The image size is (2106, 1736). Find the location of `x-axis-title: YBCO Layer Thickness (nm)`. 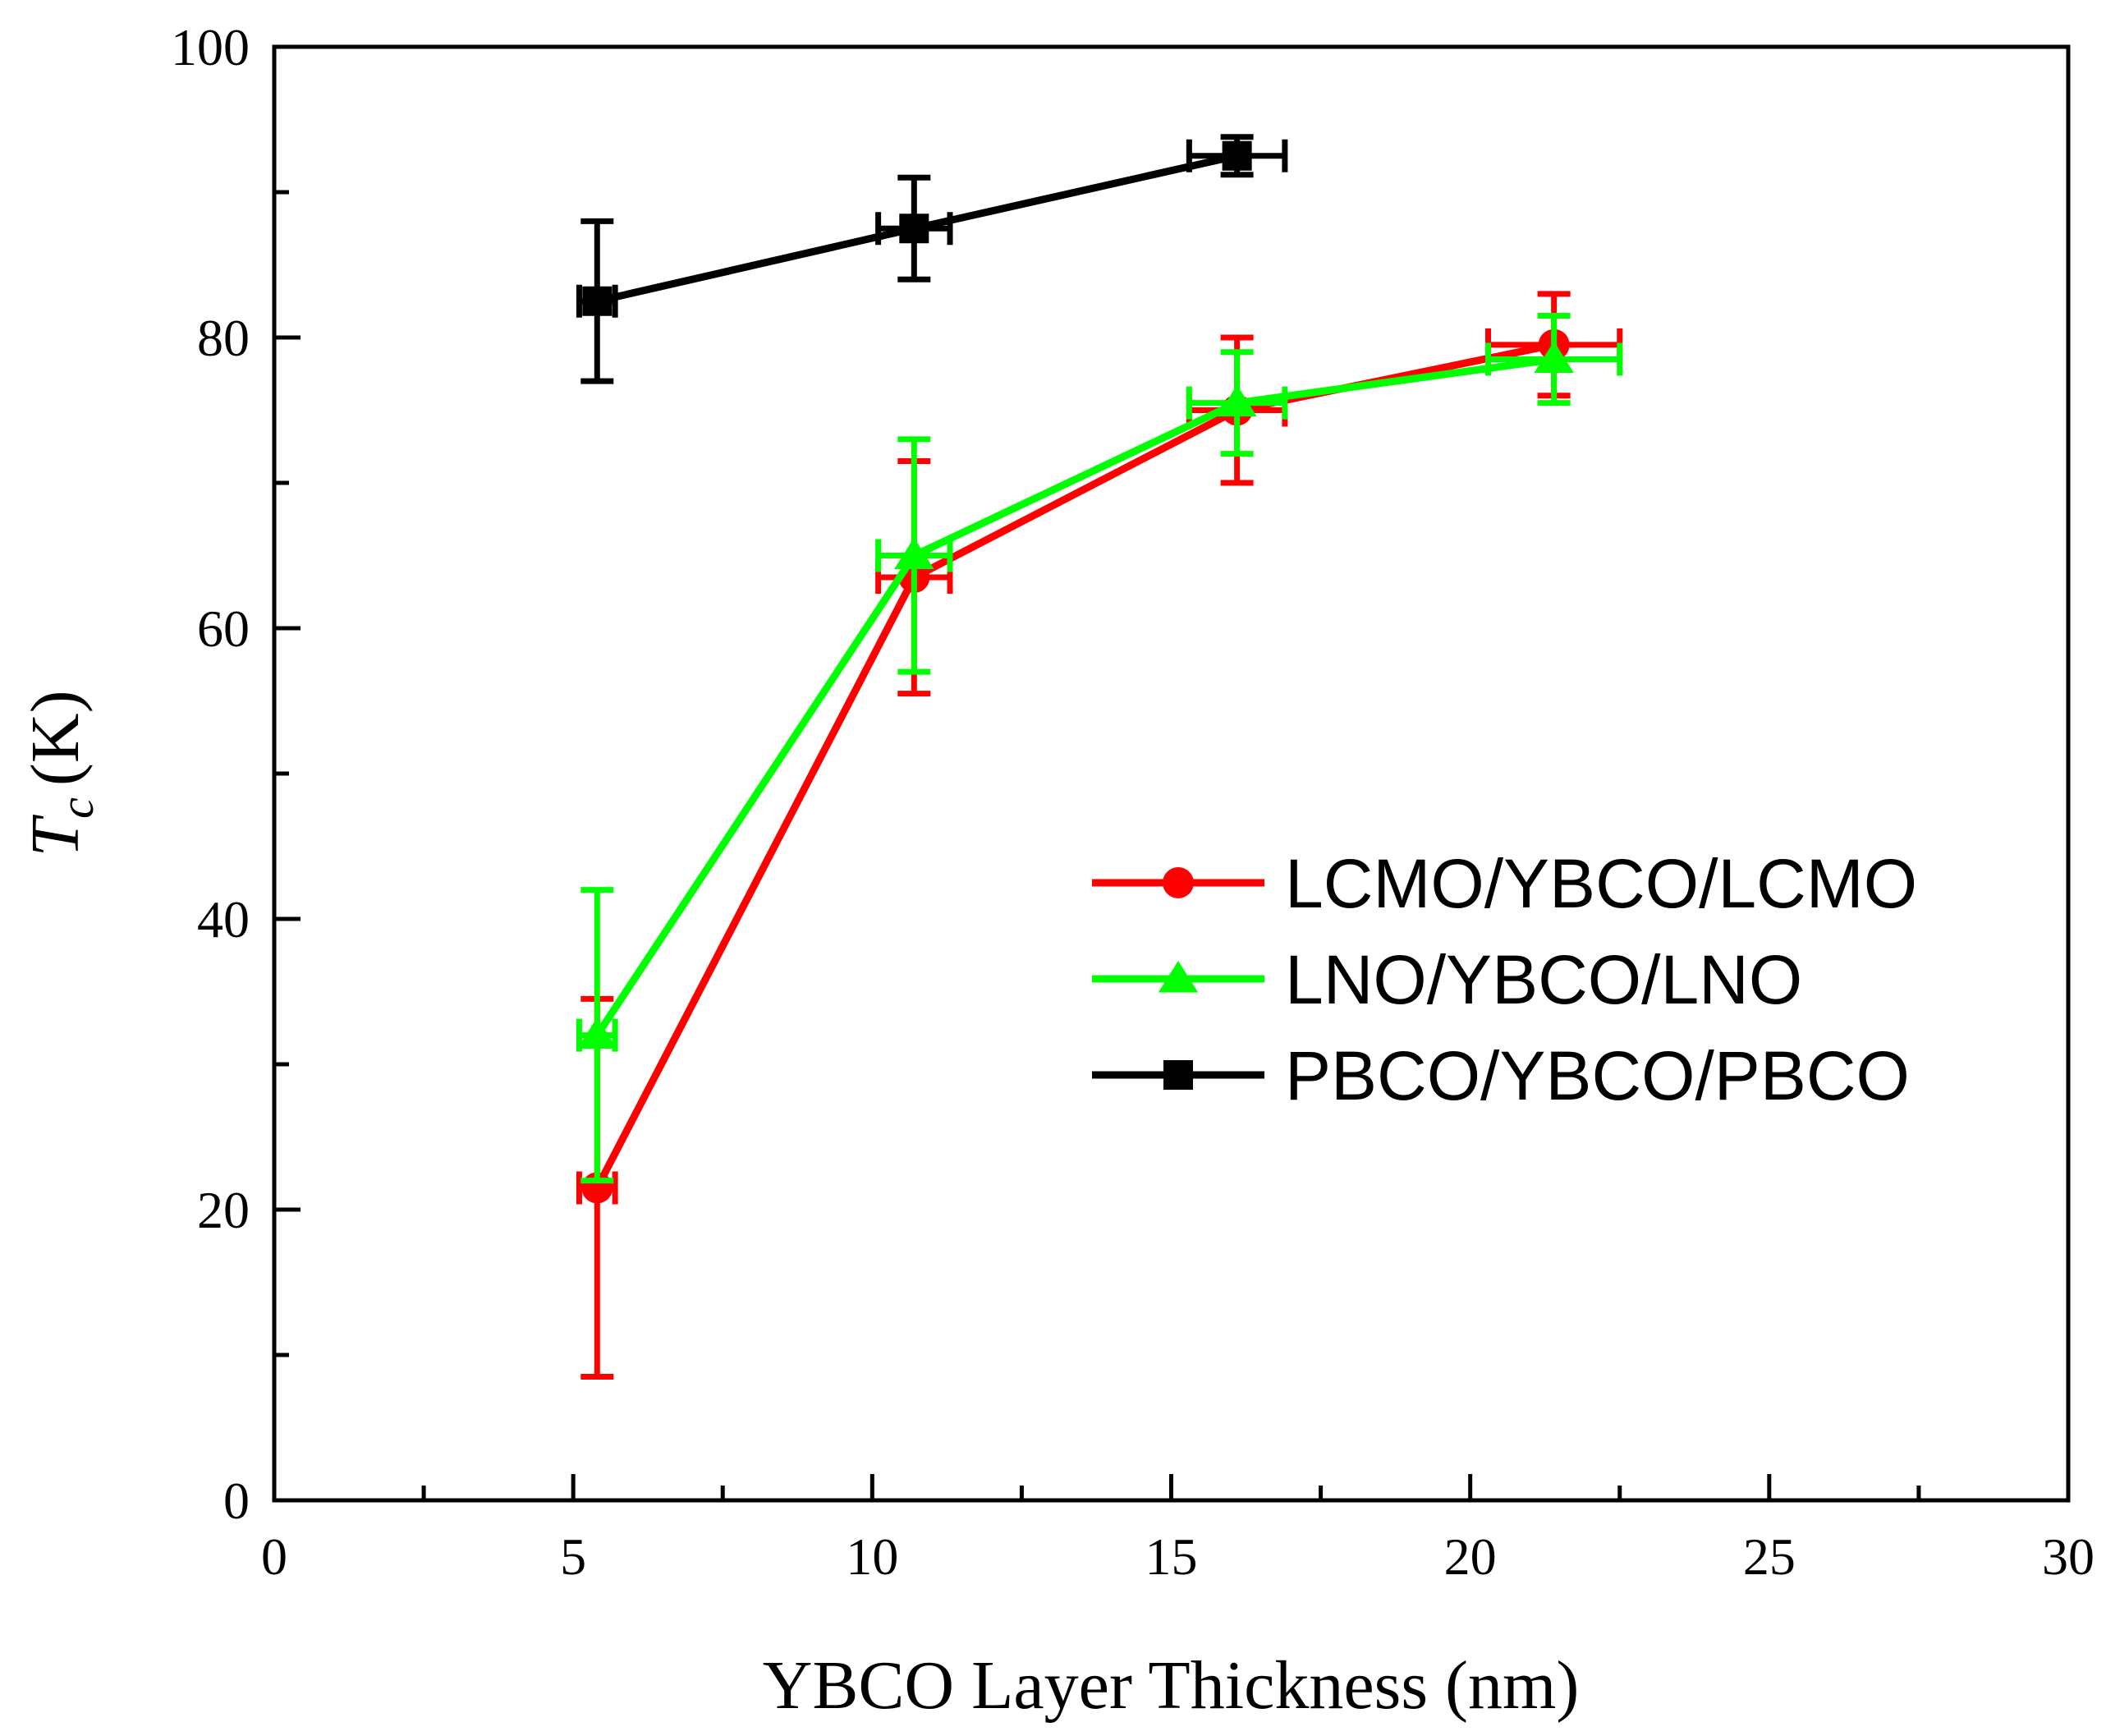

x-axis-title: YBCO Layer Thickness (nm) is located at coordinates (1171, 1685).